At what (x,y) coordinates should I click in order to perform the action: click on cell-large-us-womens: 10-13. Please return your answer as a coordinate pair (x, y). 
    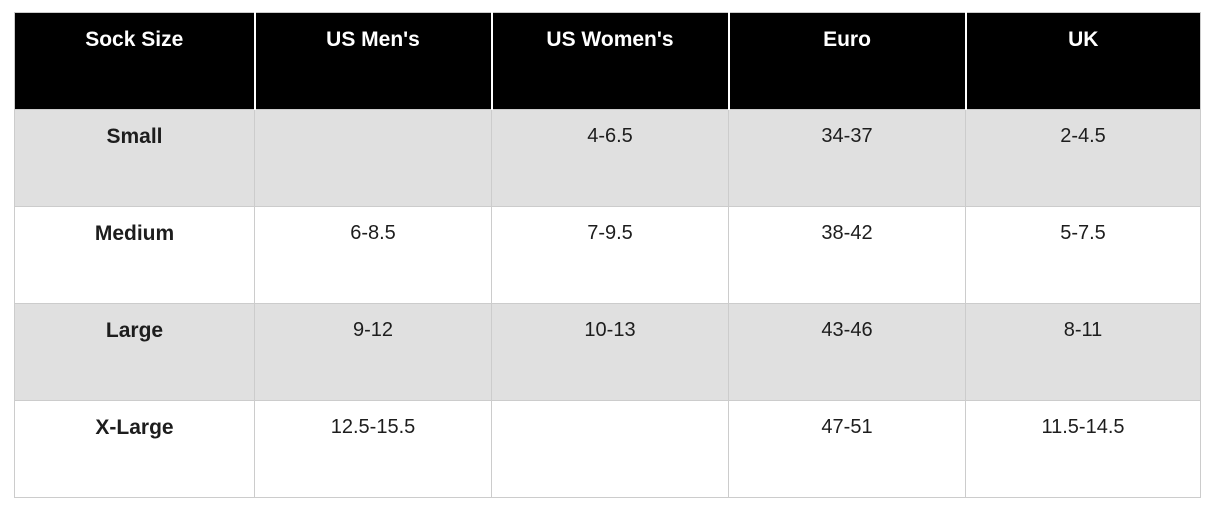
    Looking at the image, I should click on (610, 352).